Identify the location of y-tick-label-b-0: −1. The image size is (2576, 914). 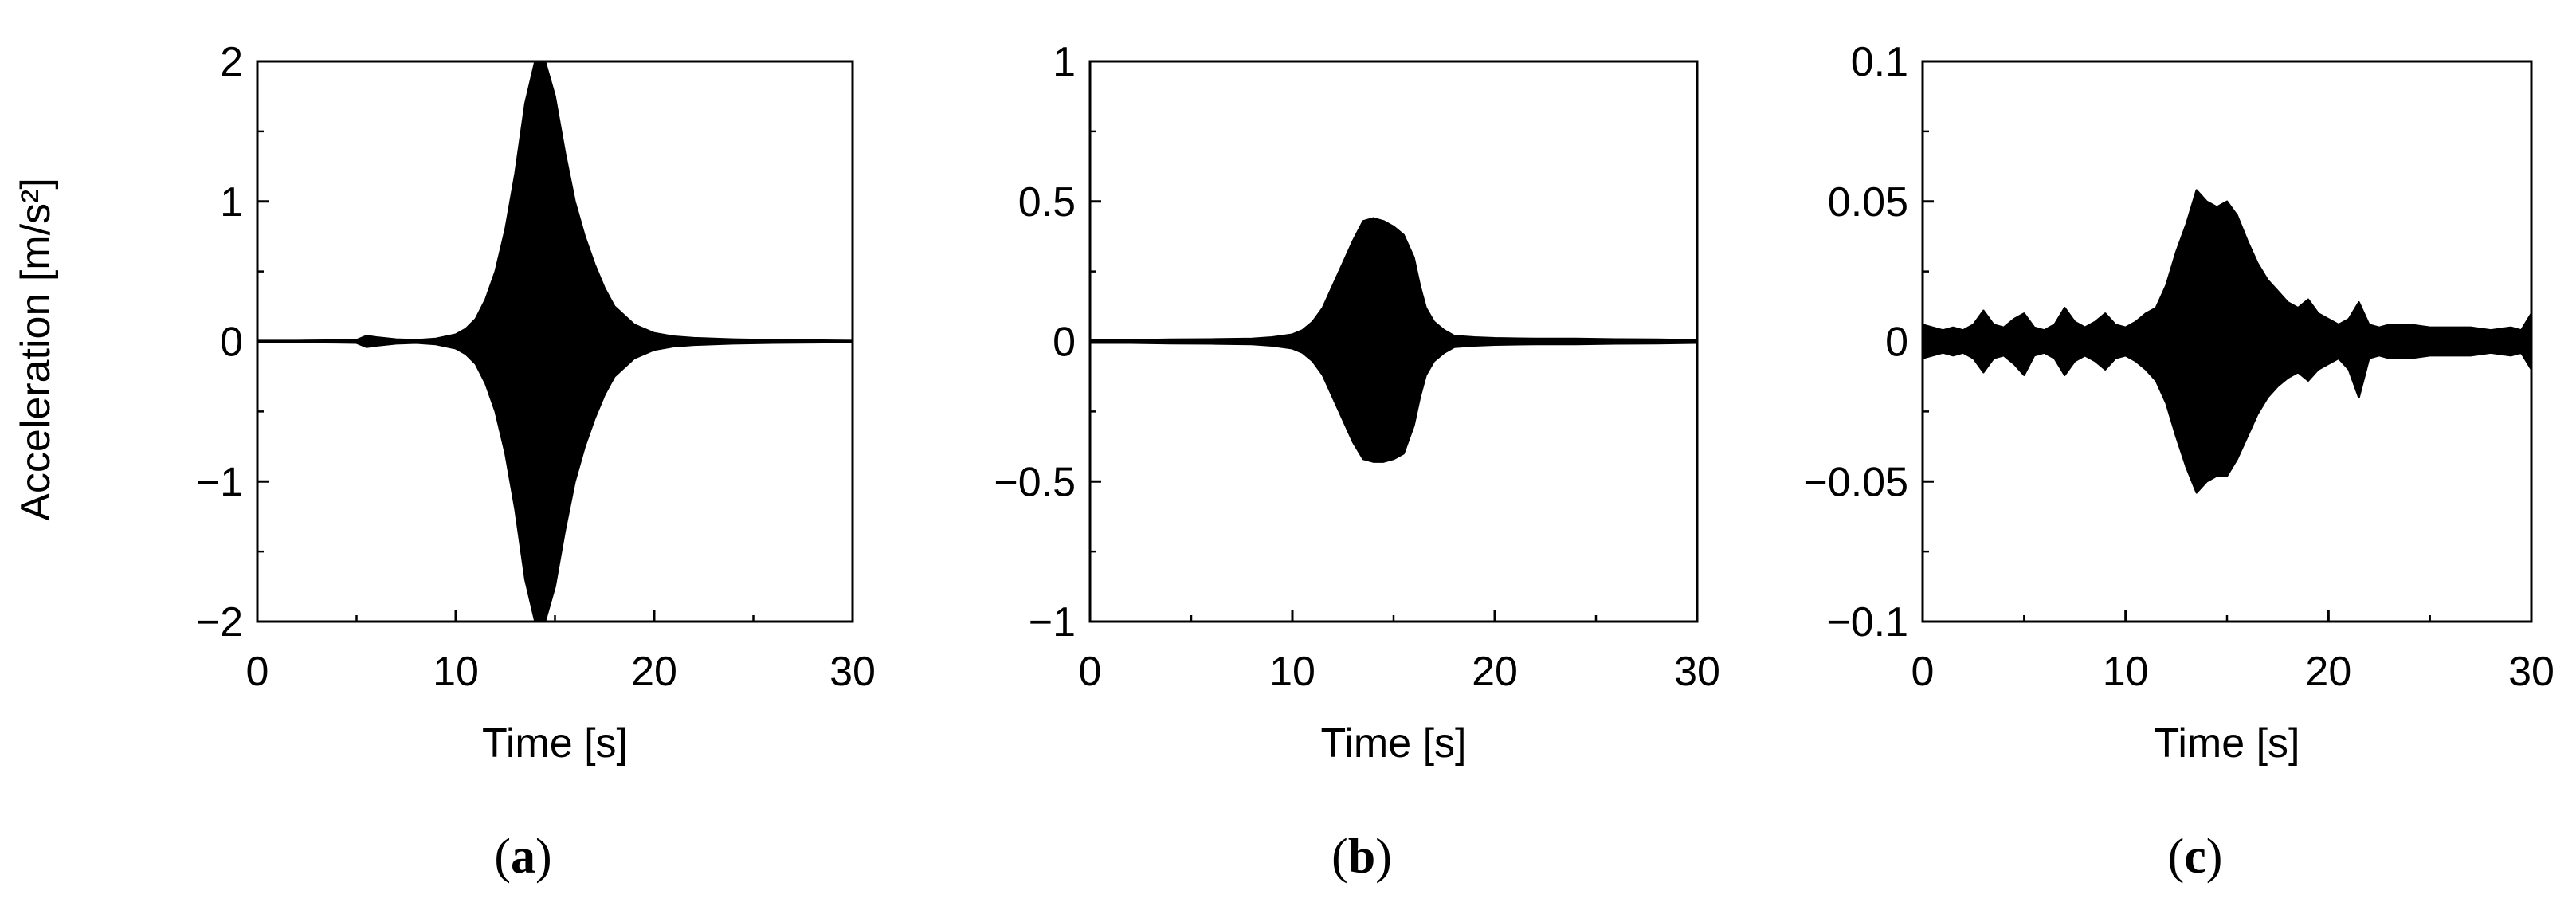
(1052, 622).